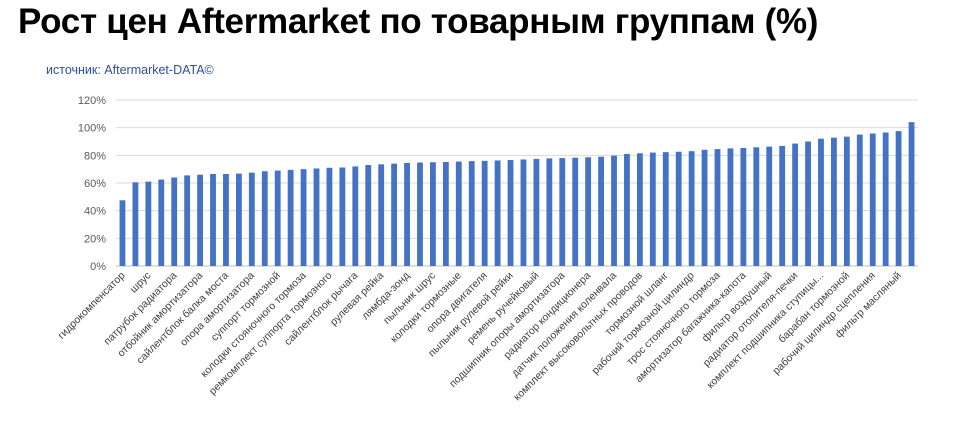 The image size is (960, 434). I want to click on y-tick-label: 0%, so click(98, 267).